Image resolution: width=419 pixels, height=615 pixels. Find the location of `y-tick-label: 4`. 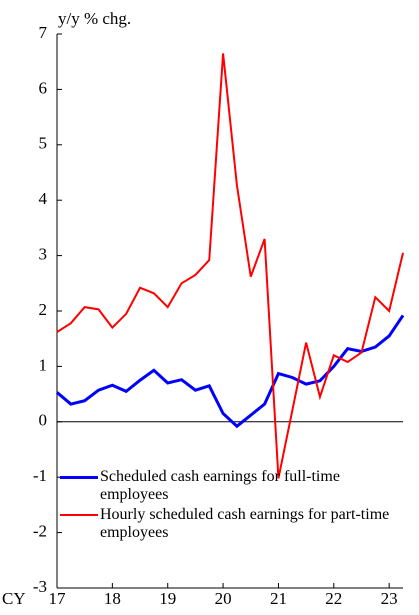

y-tick-label: 4 is located at coordinates (43, 198).